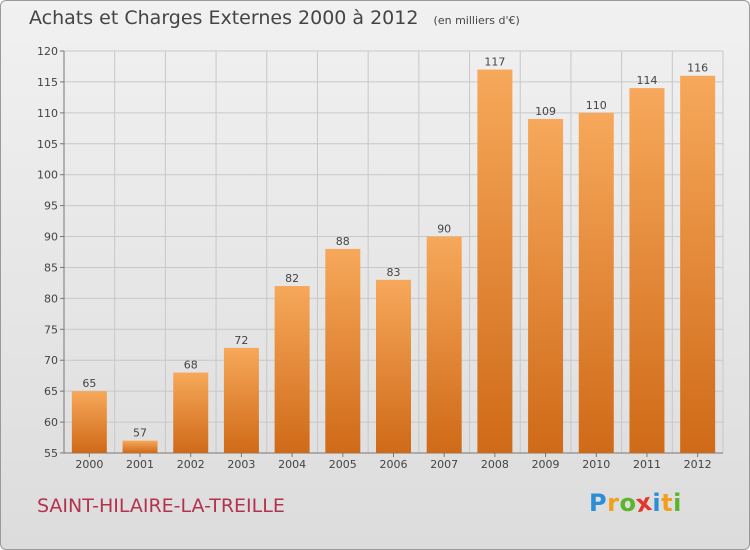 This screenshot has height=550, width=750. I want to click on y-tick-label: 70, so click(51, 360).